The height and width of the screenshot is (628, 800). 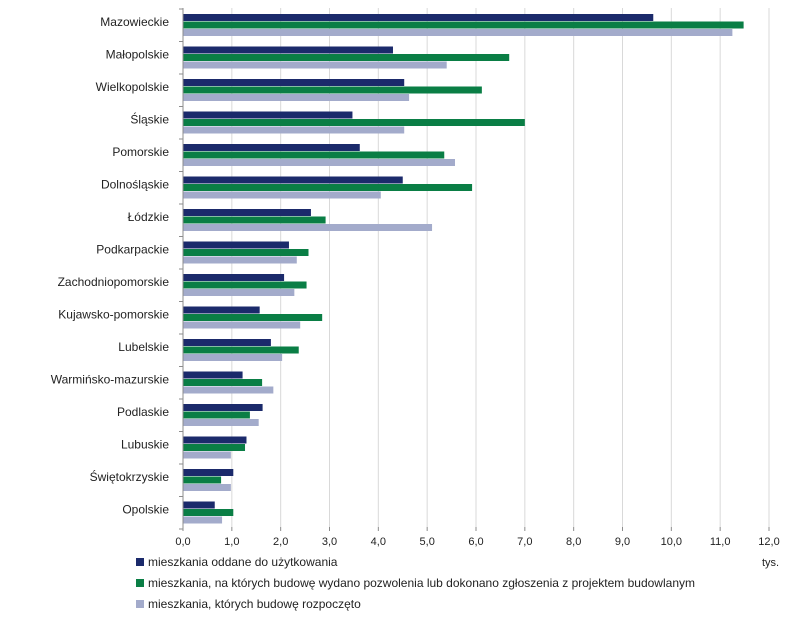 What do you see at coordinates (145, 445) in the screenshot?
I see `category-label: Lubuskie` at bounding box center [145, 445].